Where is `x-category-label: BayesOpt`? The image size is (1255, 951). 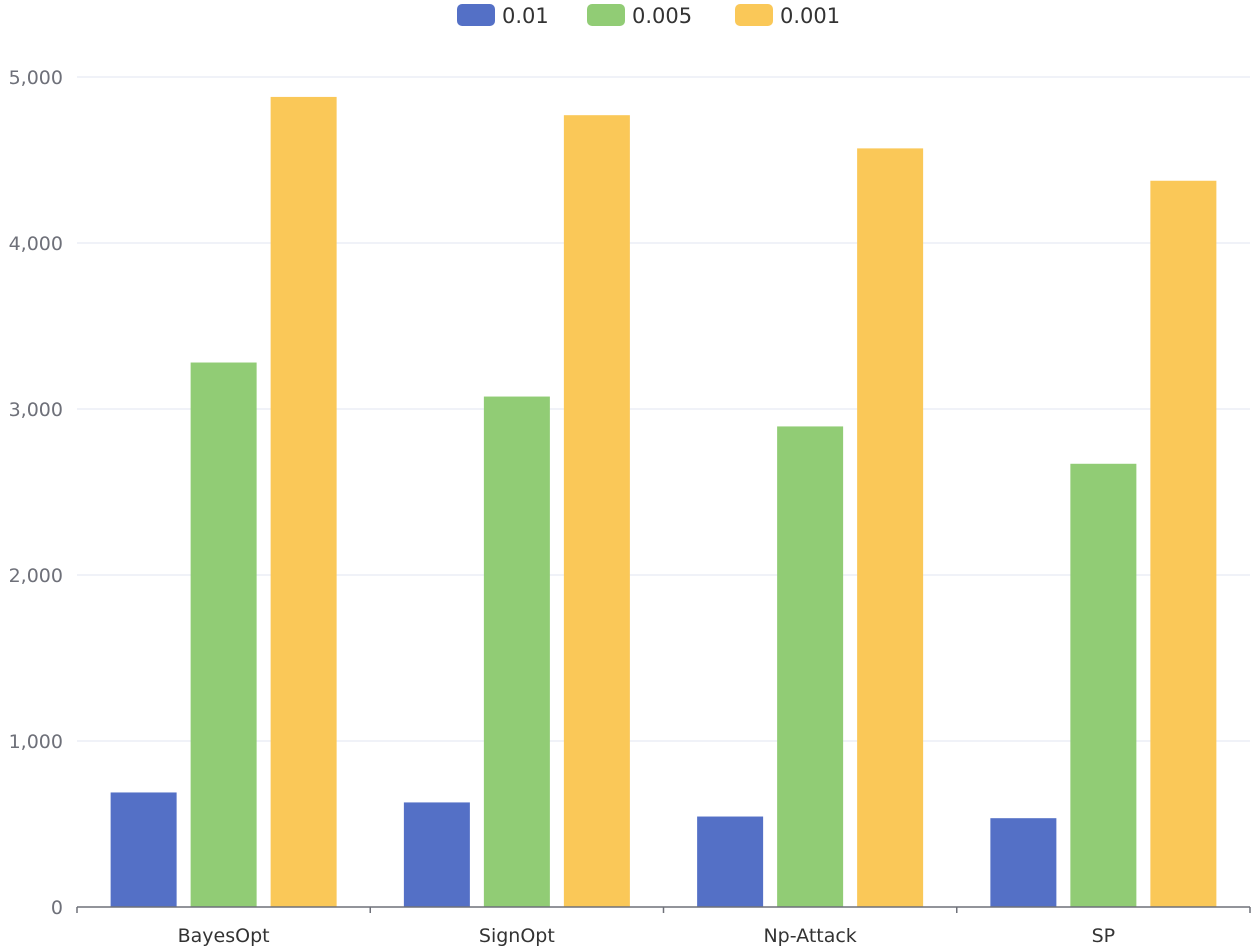 x-category-label: BayesOpt is located at coordinates (224, 936).